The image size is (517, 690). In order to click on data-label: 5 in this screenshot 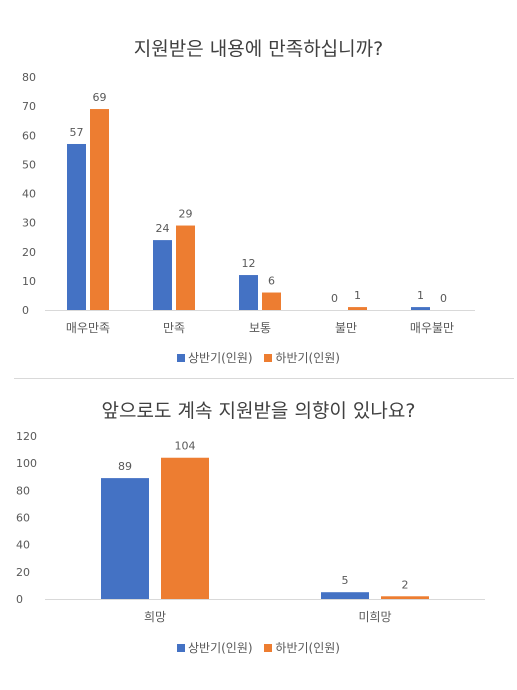, I will do `click(345, 580)`.